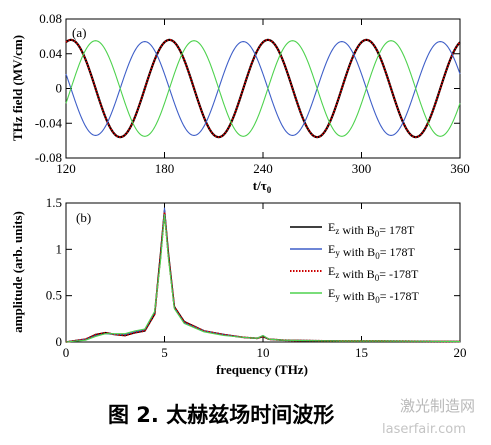  Describe the element at coordinates (377, 278) in the screenshot. I see `legend-entry-2-name-tail-sub: 0` at that location.